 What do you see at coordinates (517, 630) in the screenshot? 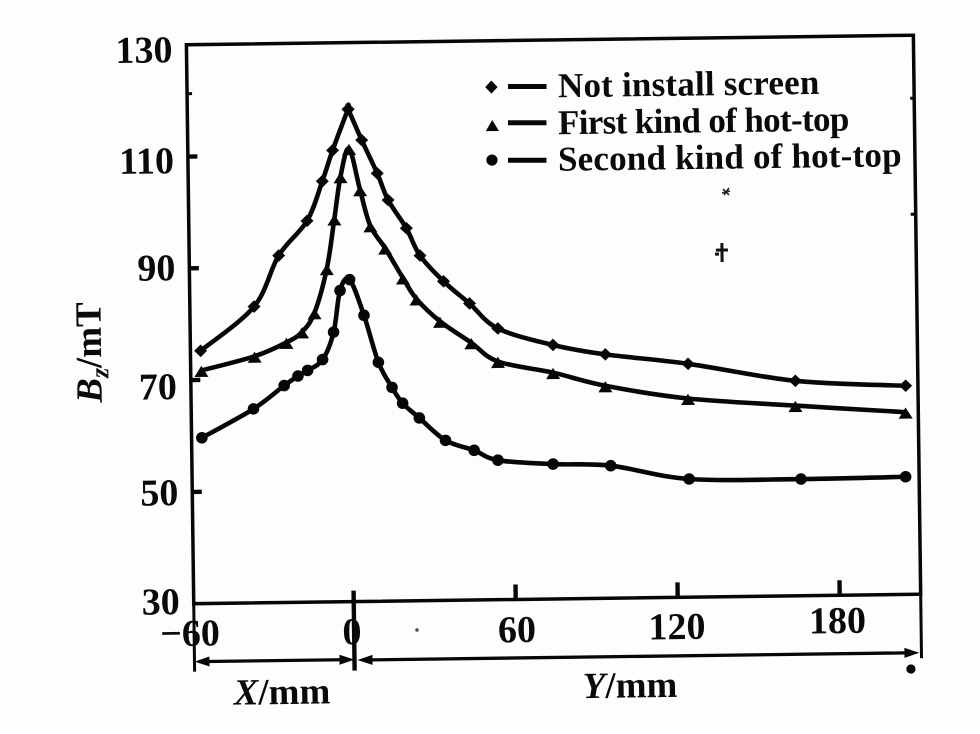
I see `svg-text: 60` at bounding box center [517, 630].